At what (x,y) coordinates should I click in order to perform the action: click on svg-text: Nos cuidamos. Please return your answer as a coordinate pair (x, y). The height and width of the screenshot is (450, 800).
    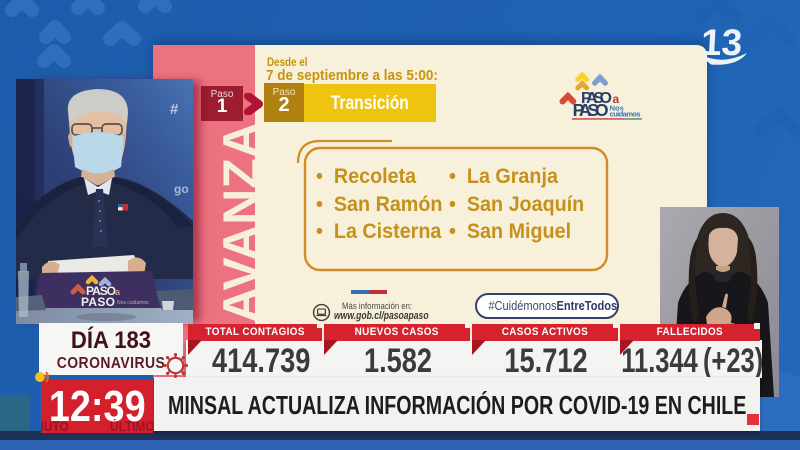
    Looking at the image, I should click on (133, 303).